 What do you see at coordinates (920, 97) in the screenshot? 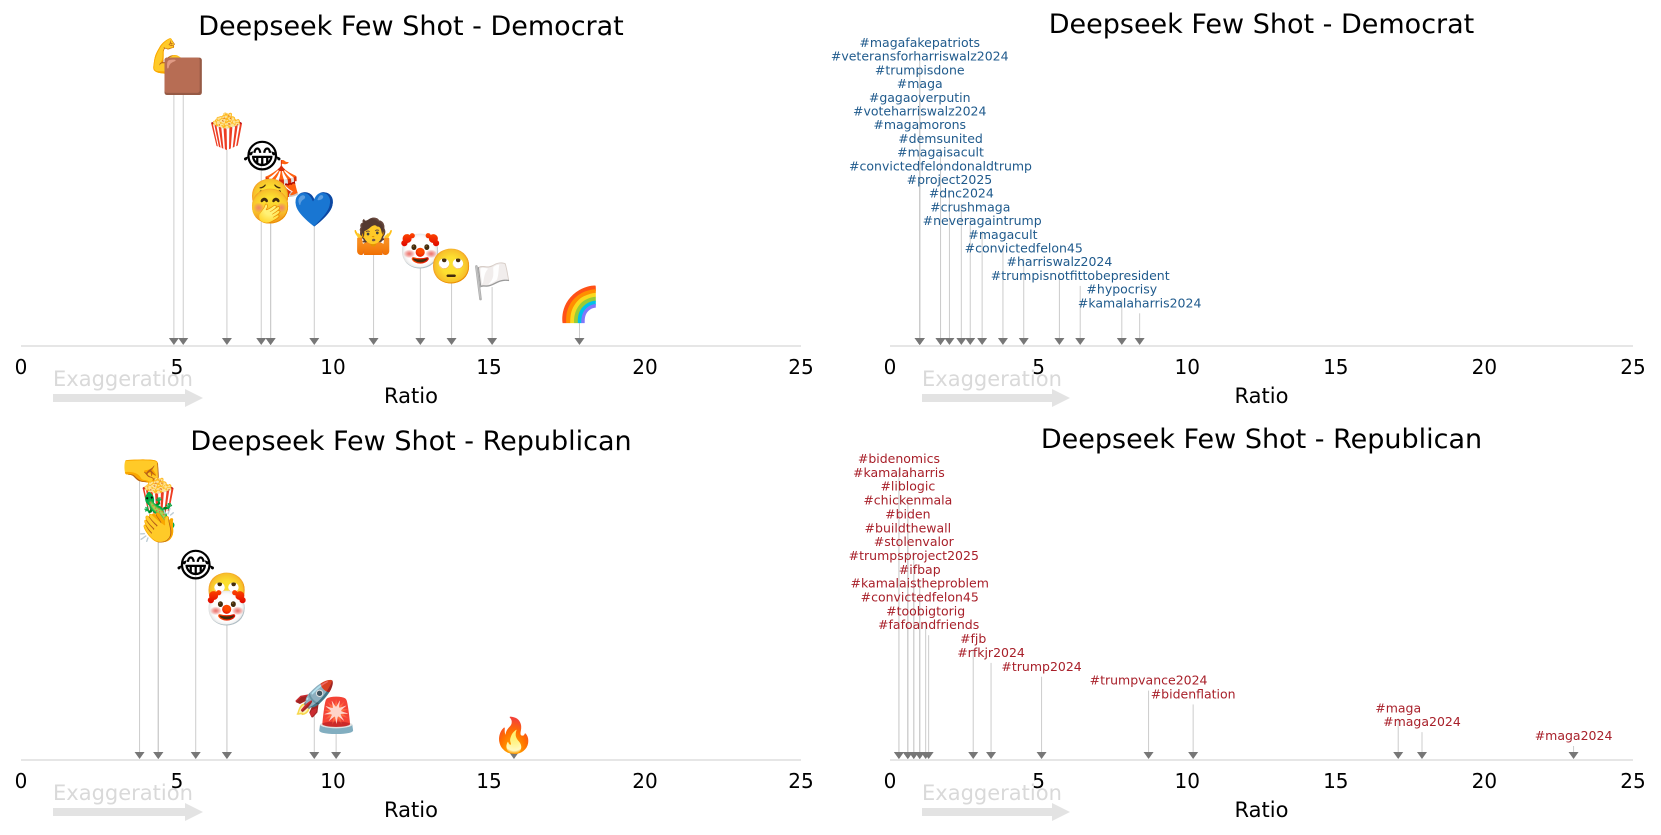
I see `hashtag-label: #gagaoverputin` at bounding box center [920, 97].